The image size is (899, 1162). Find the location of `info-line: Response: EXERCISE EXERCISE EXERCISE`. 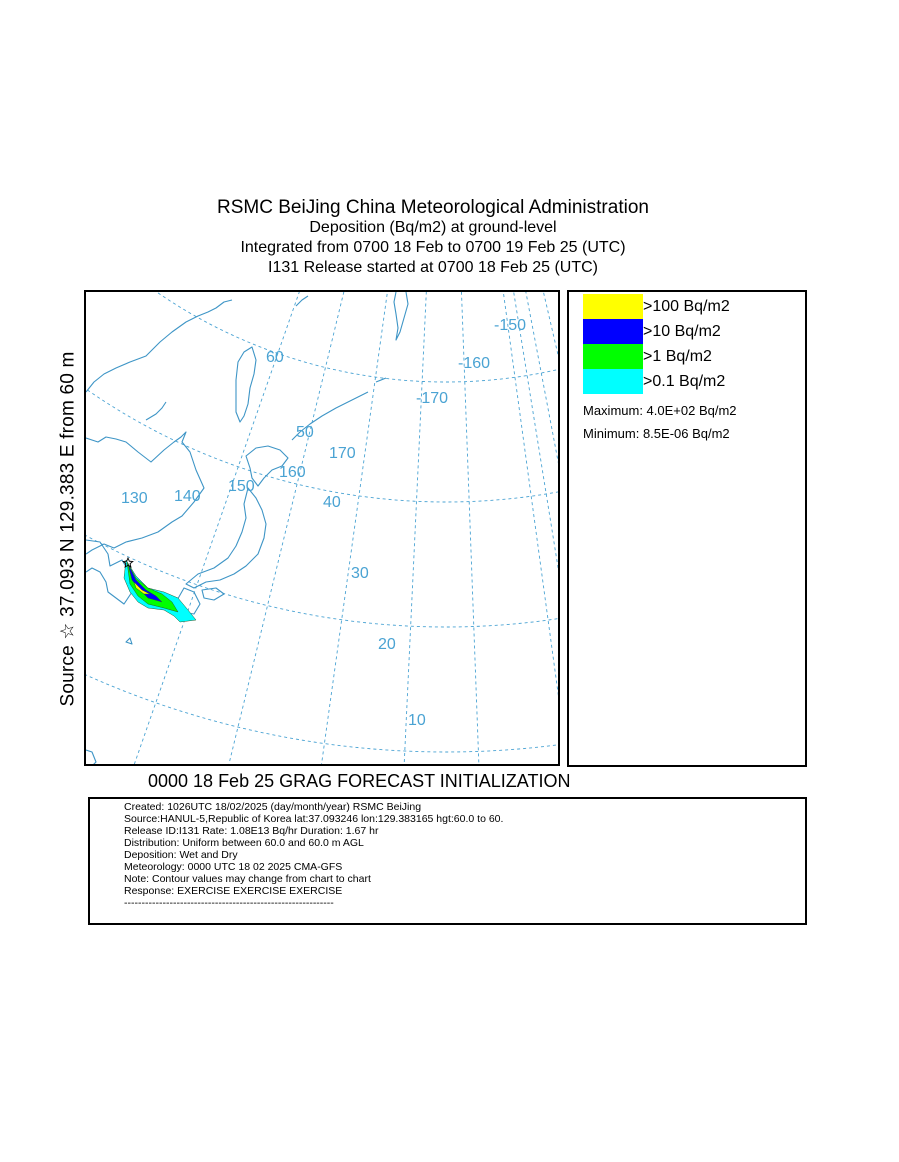

info-line: Response: EXERCISE EXERCISE EXERCISE is located at coordinates (233, 891).